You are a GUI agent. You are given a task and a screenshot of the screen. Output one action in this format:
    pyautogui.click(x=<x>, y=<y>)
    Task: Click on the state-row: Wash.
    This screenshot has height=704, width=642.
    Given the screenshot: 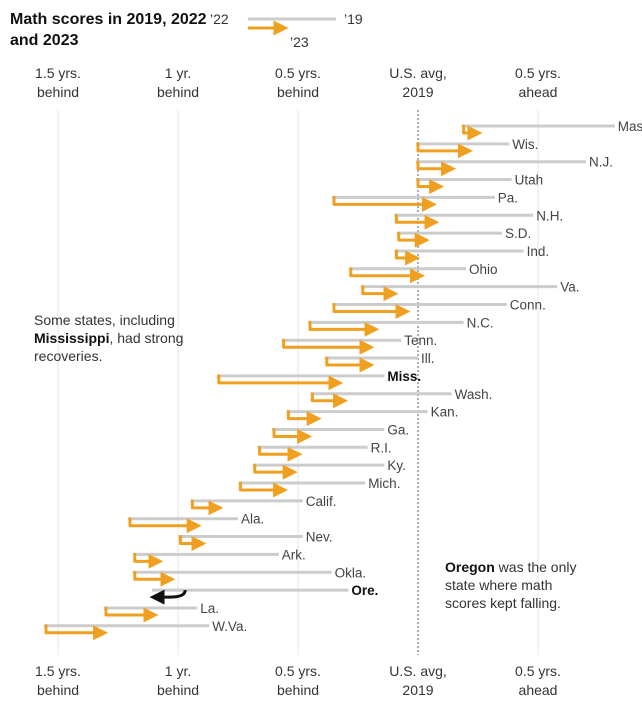 What is the action you would take?
    pyautogui.click(x=401, y=398)
    